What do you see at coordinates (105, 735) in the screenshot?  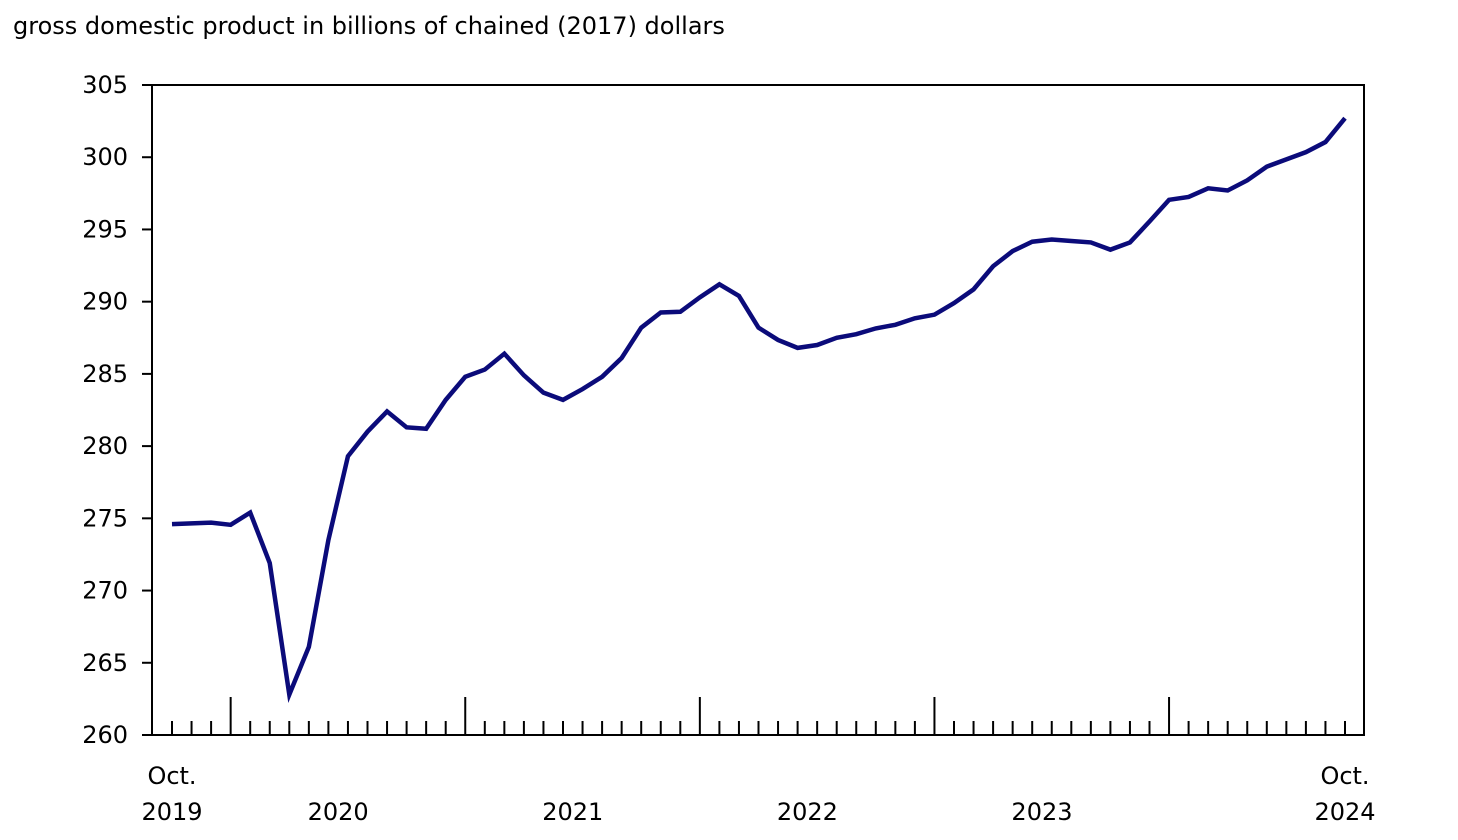 I see `y-tick-label: 260` at bounding box center [105, 735].